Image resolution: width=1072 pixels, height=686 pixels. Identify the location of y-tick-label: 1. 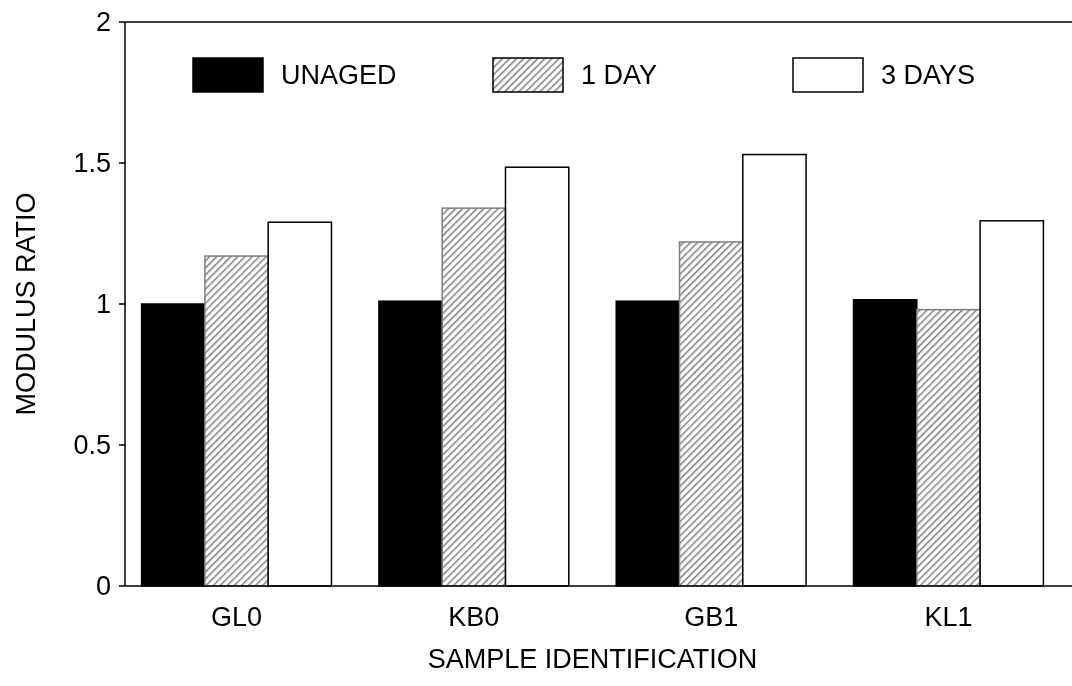
(103, 304).